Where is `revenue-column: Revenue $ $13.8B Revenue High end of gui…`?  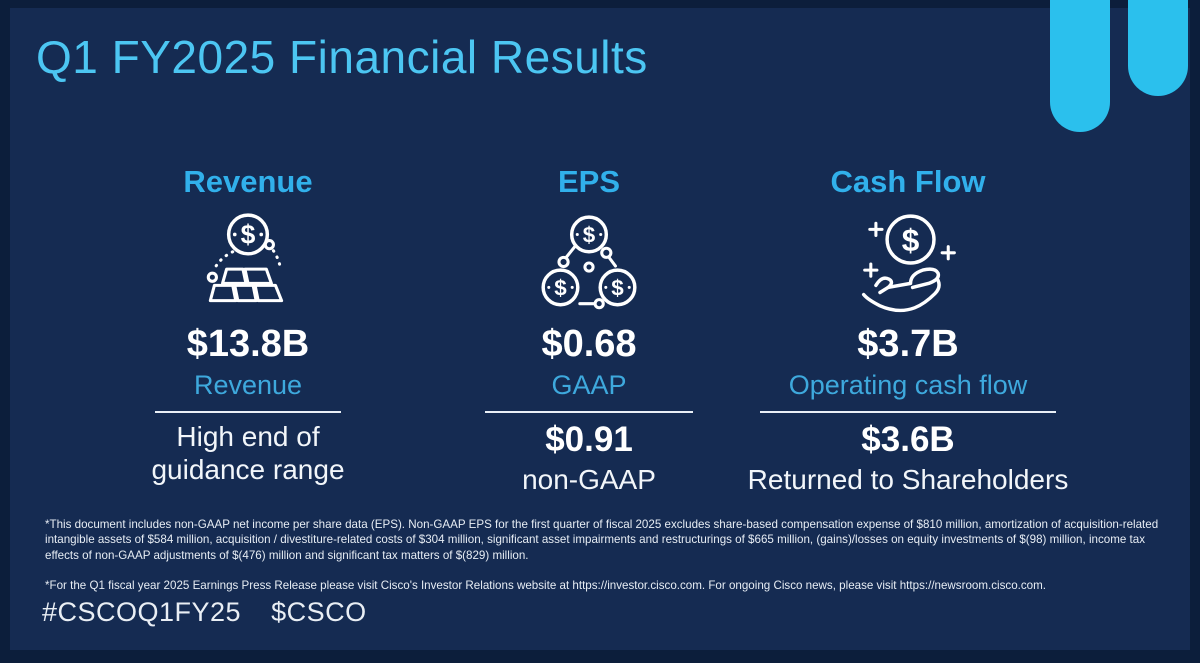
revenue-column: Revenue $ $13.8B Revenue High end of gui… is located at coordinates (248, 325).